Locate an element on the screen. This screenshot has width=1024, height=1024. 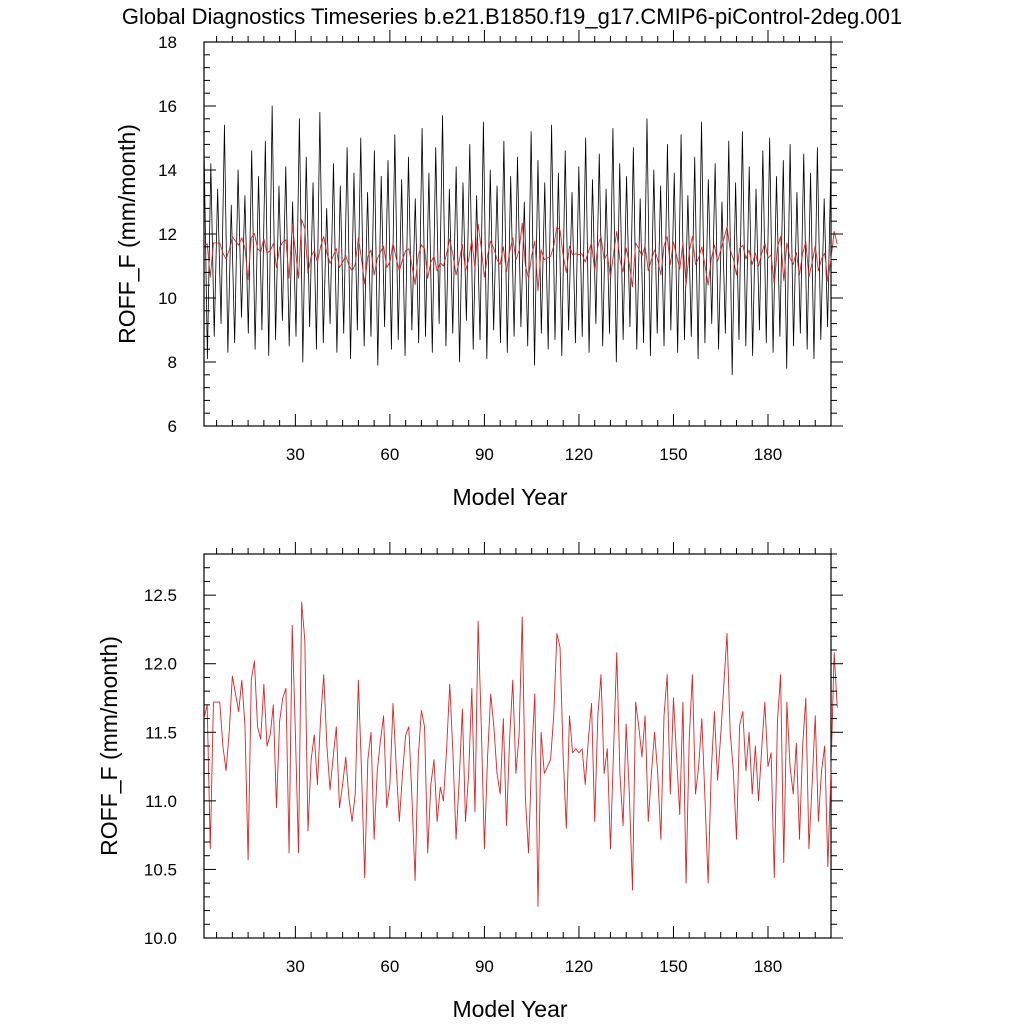
top-y-tick-label: 18 is located at coordinates (167, 42).